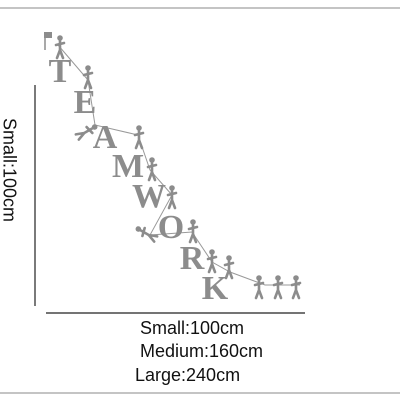 This screenshot has width=400, height=400. I want to click on decal-letter: E, so click(85, 102).